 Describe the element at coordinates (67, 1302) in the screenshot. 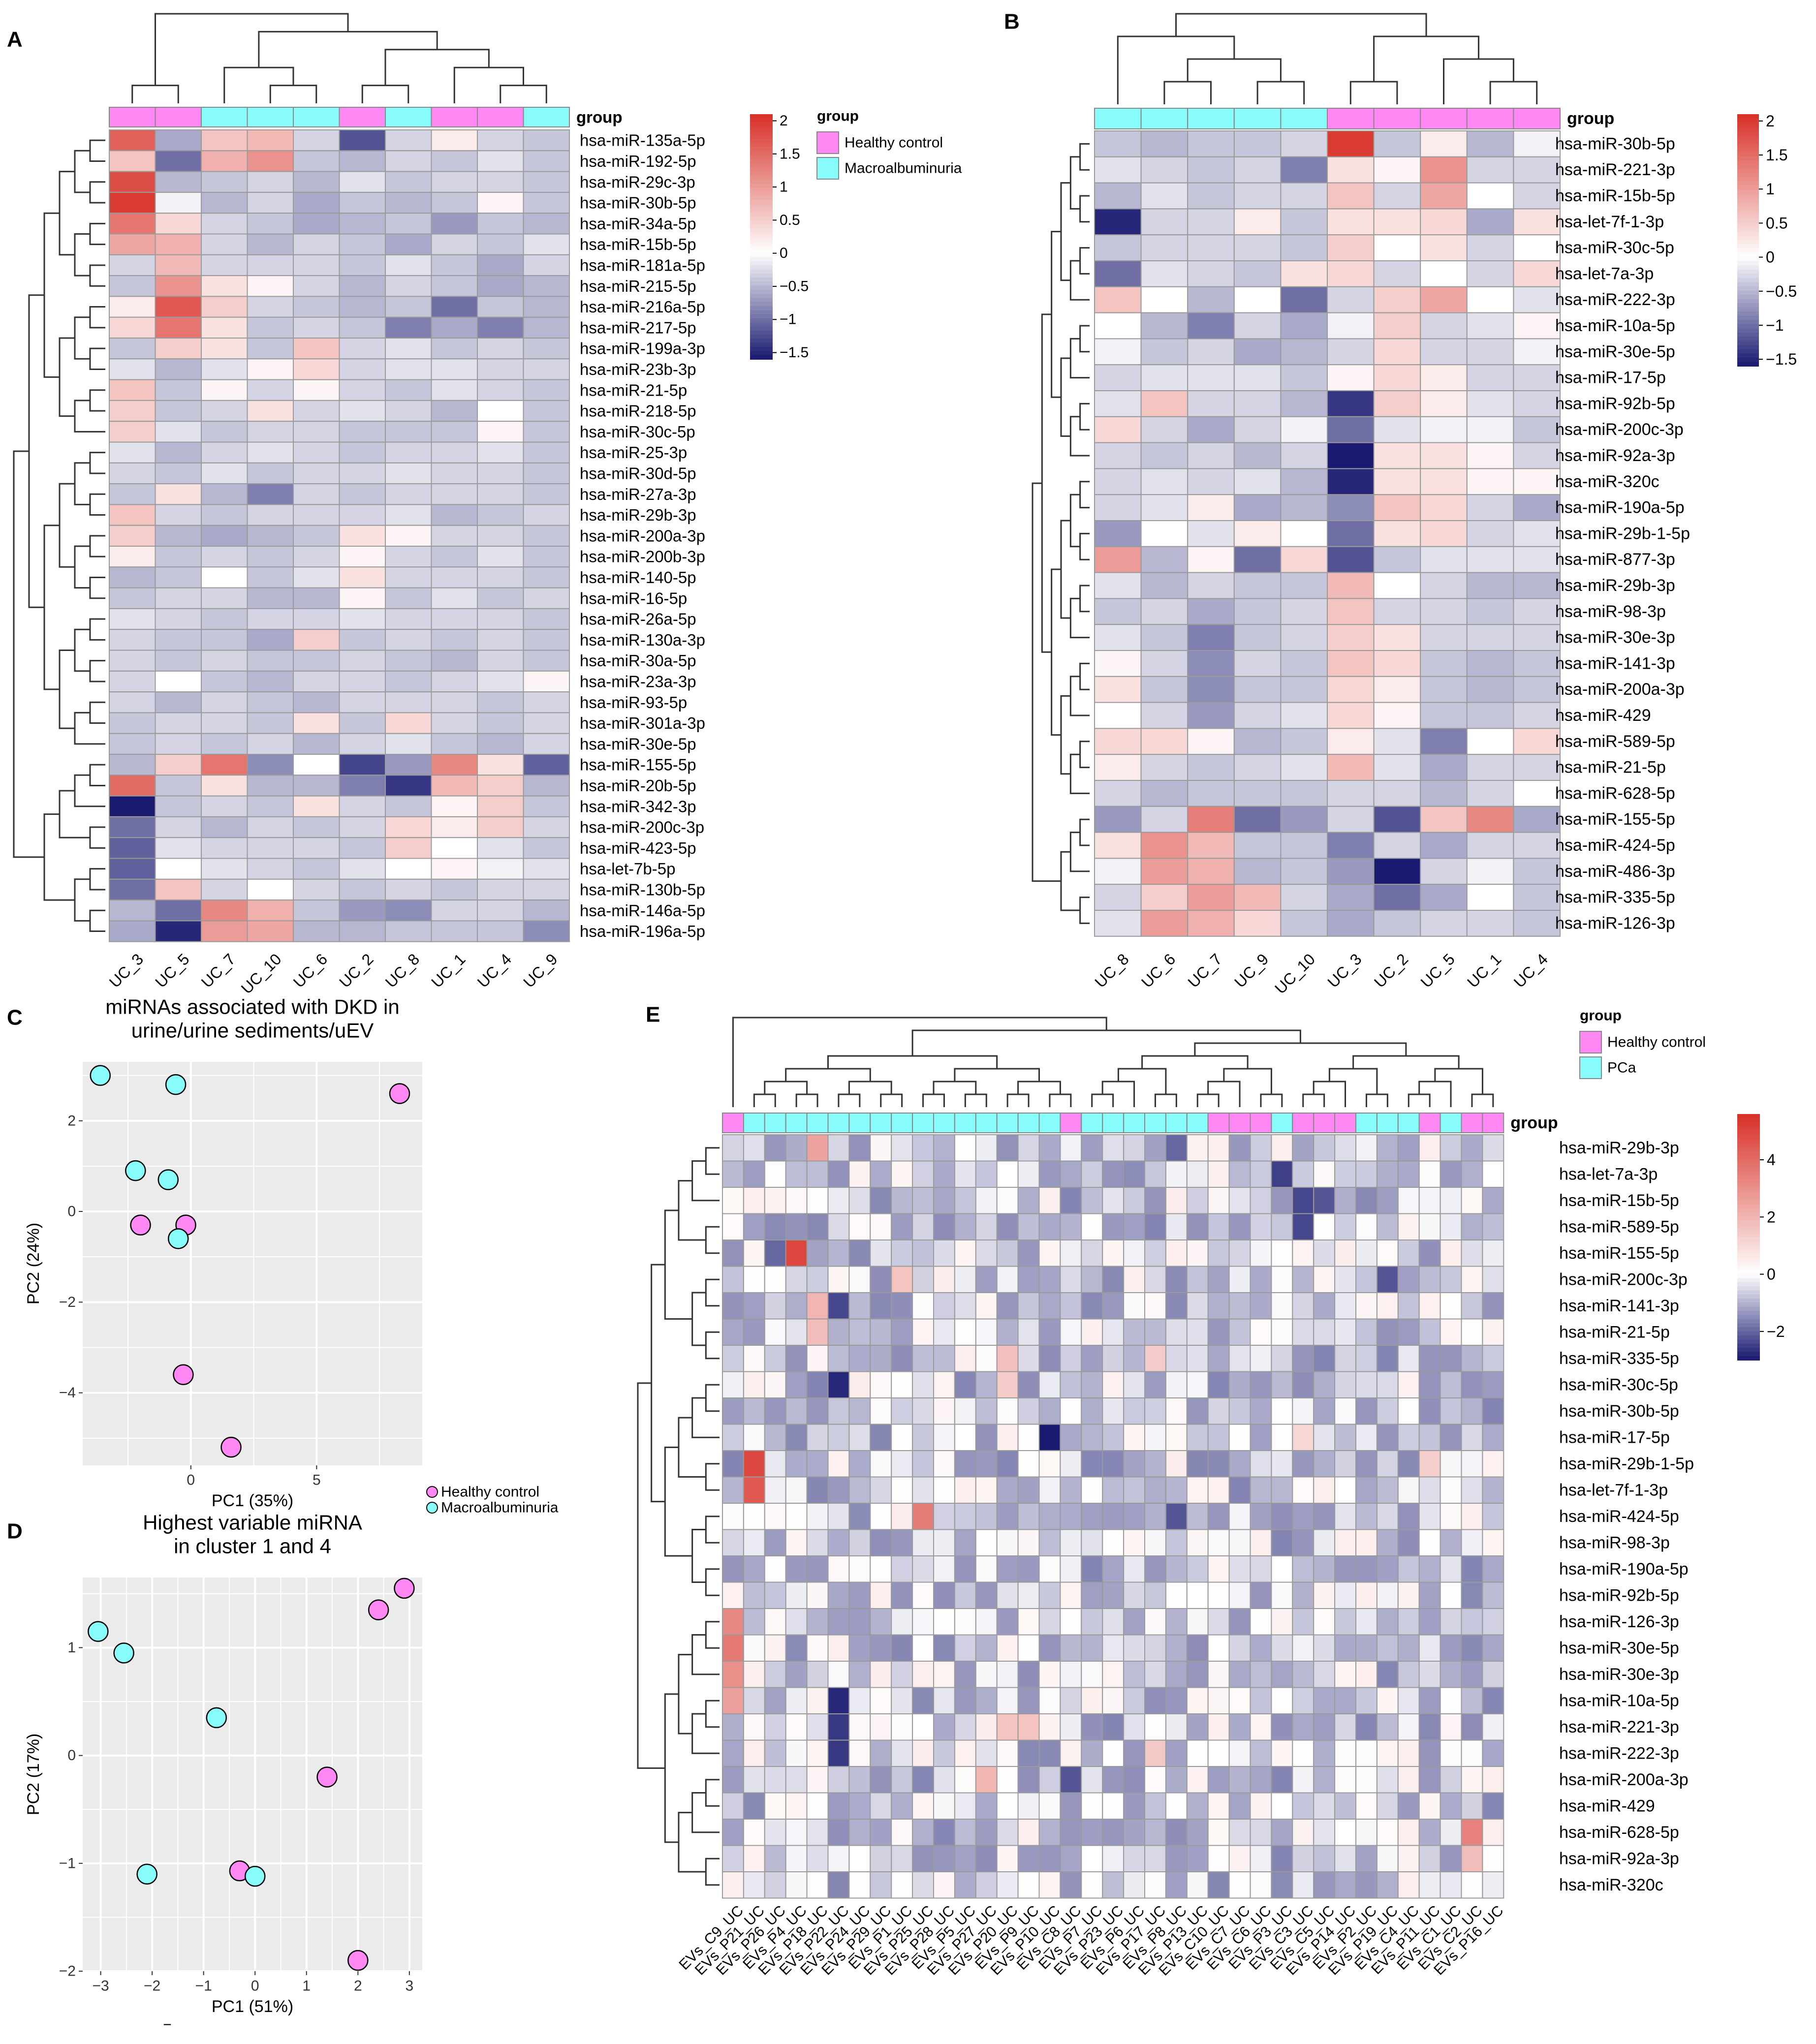

I see `y-tick-label: −2` at that location.